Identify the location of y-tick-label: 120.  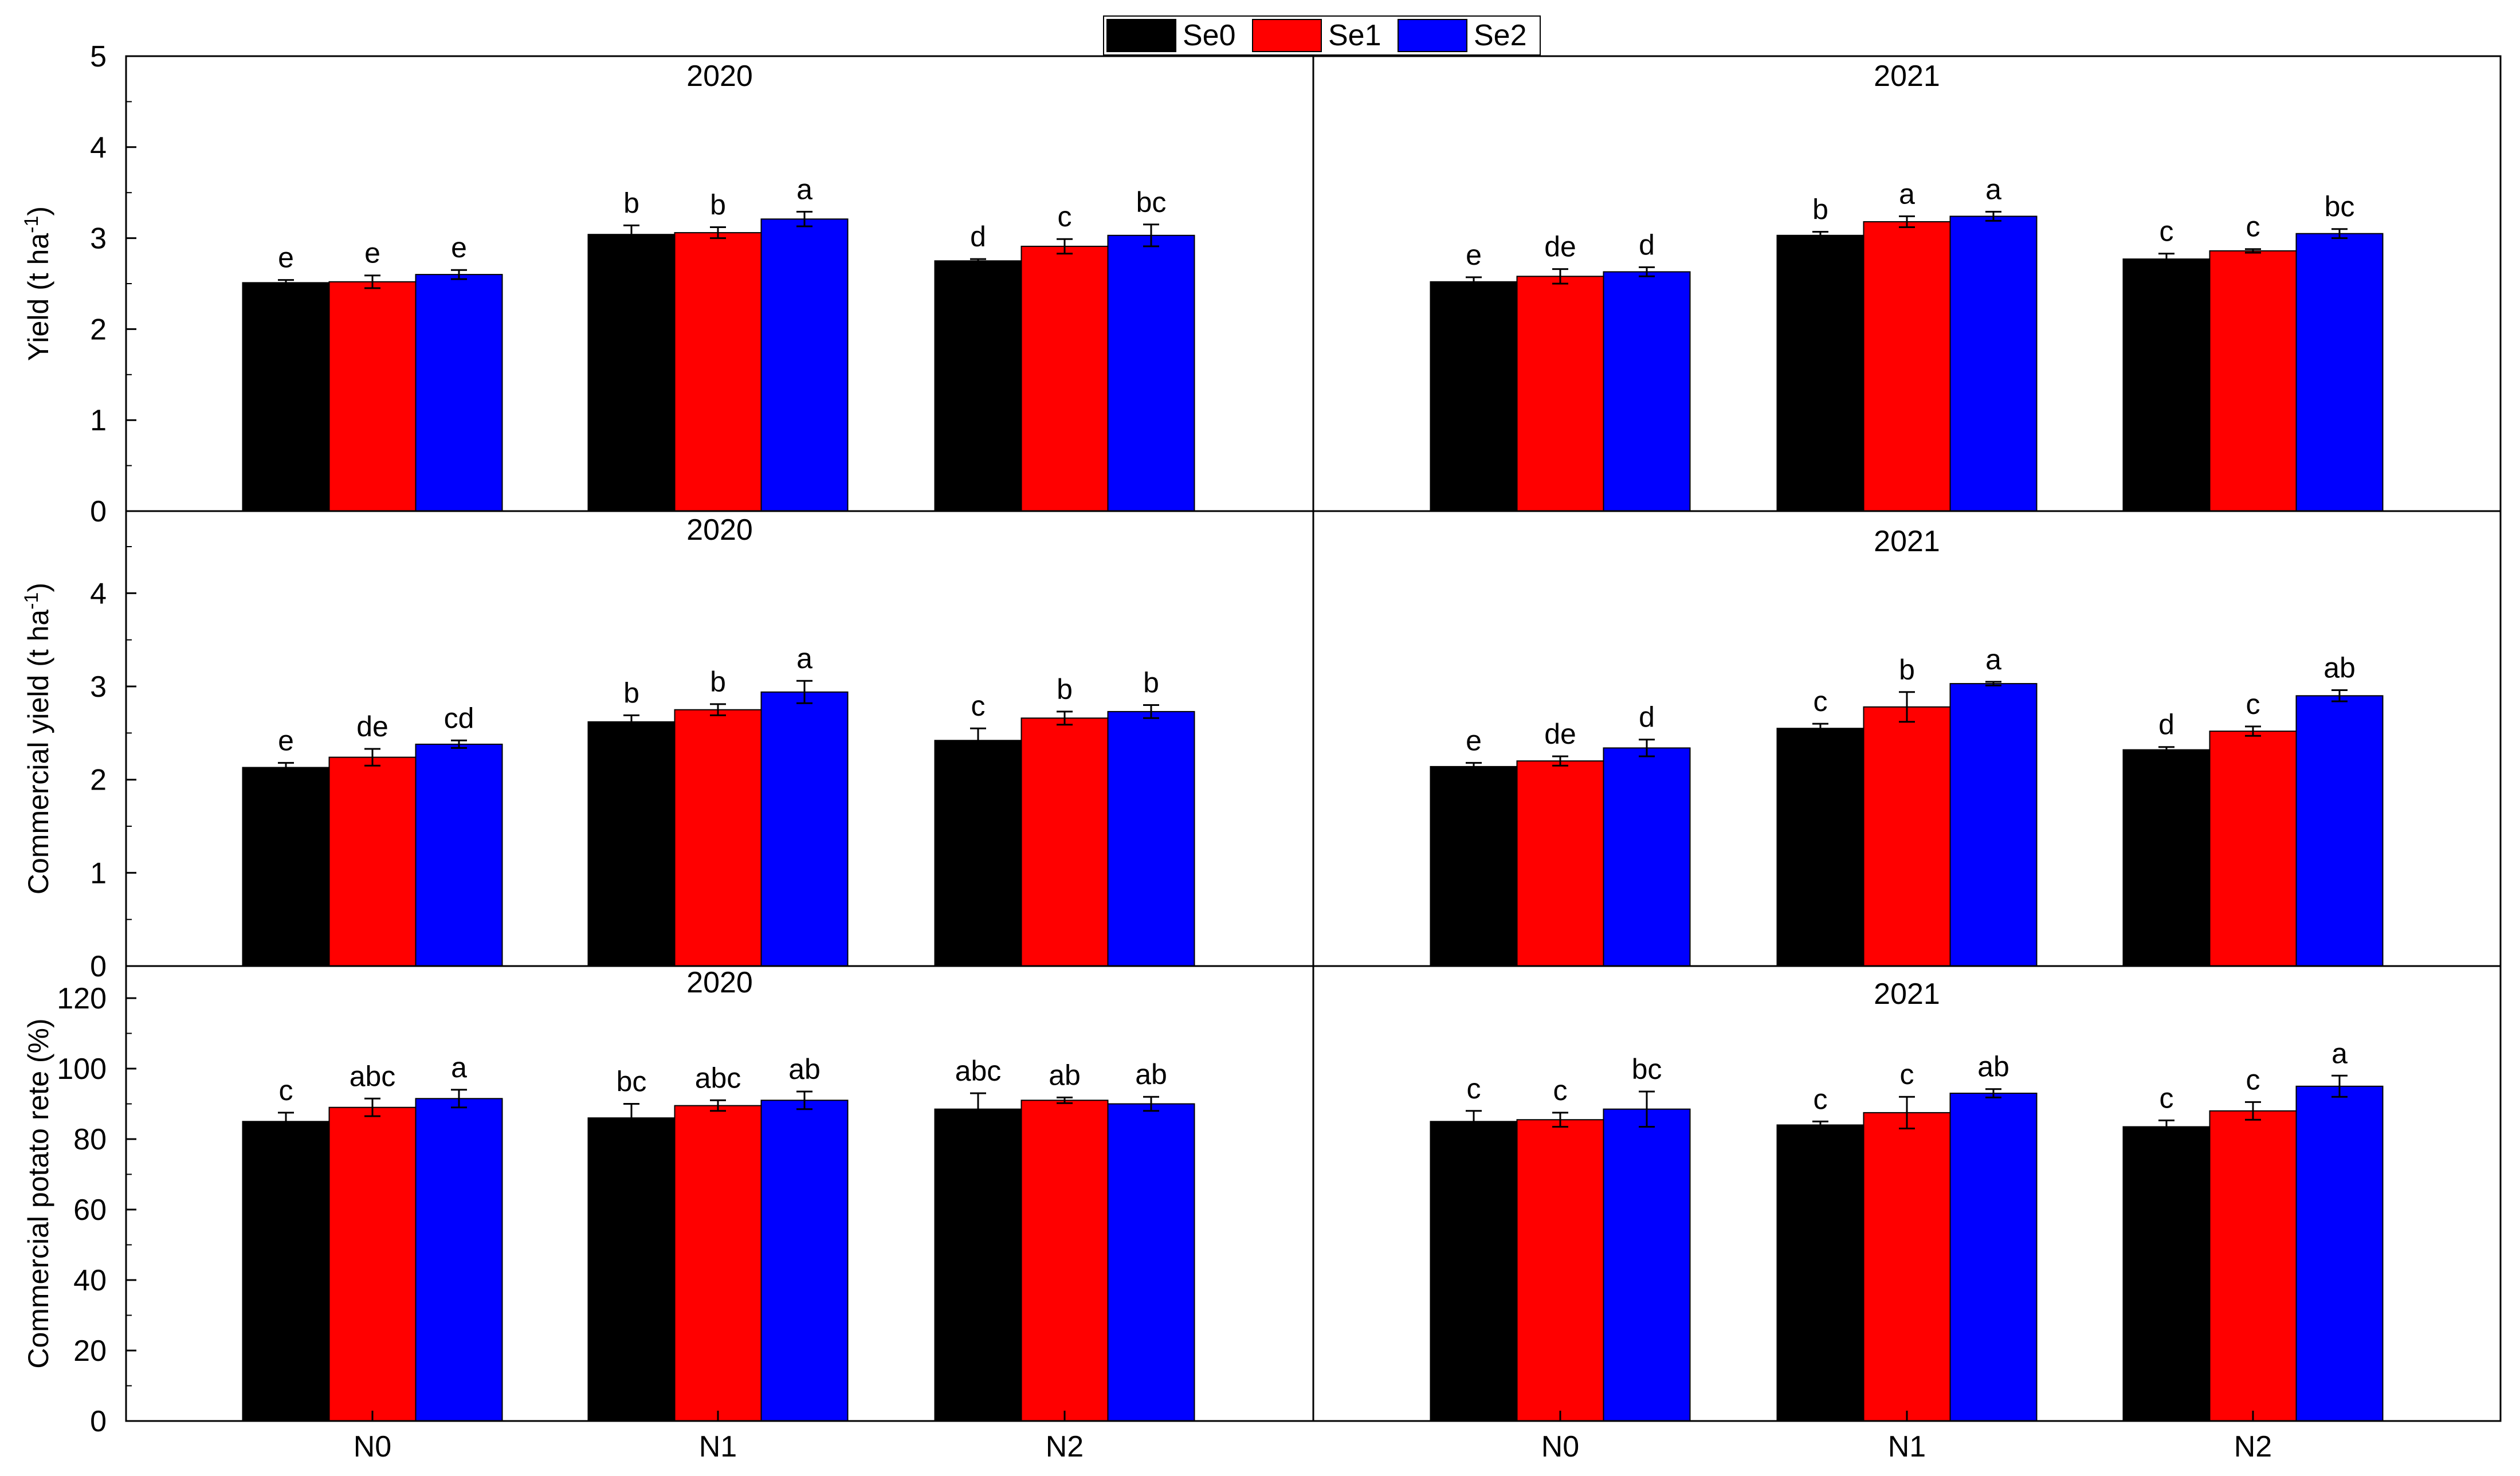
(82, 999).